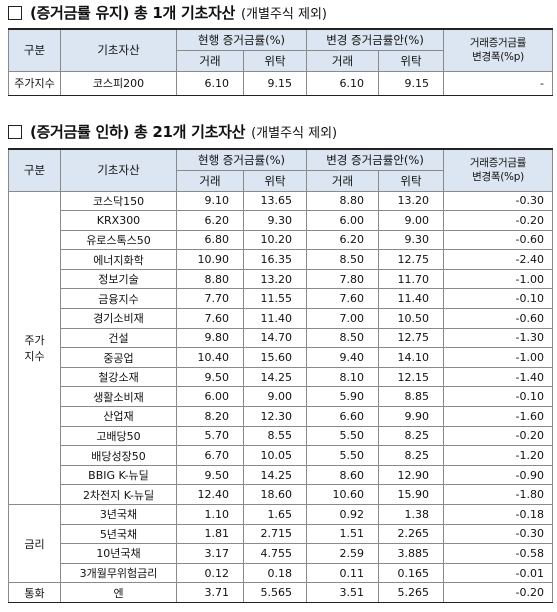  Describe the element at coordinates (343, 259) in the screenshot. I see `value-cell: 8.50` at that location.